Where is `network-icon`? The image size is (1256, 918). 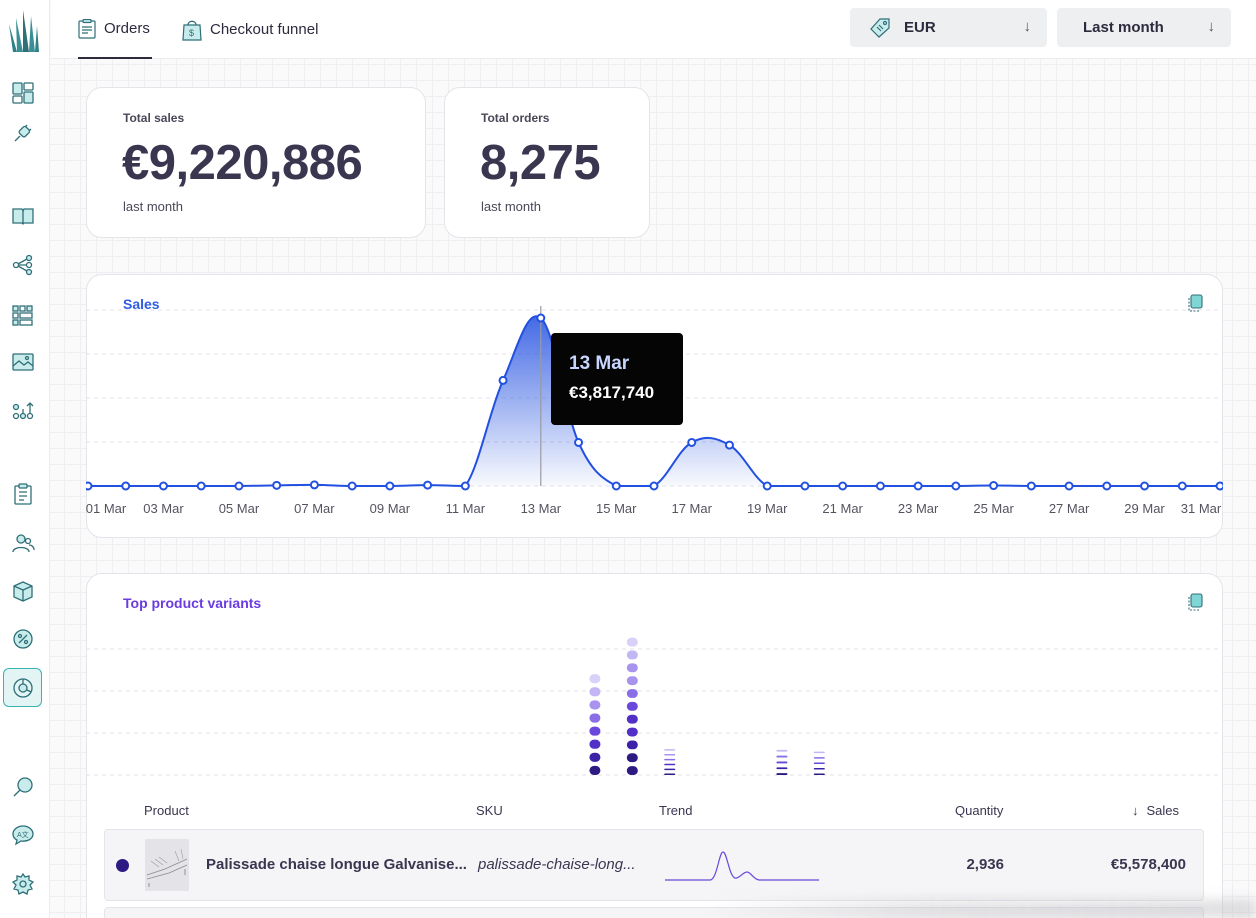
network-icon is located at coordinates (23, 265).